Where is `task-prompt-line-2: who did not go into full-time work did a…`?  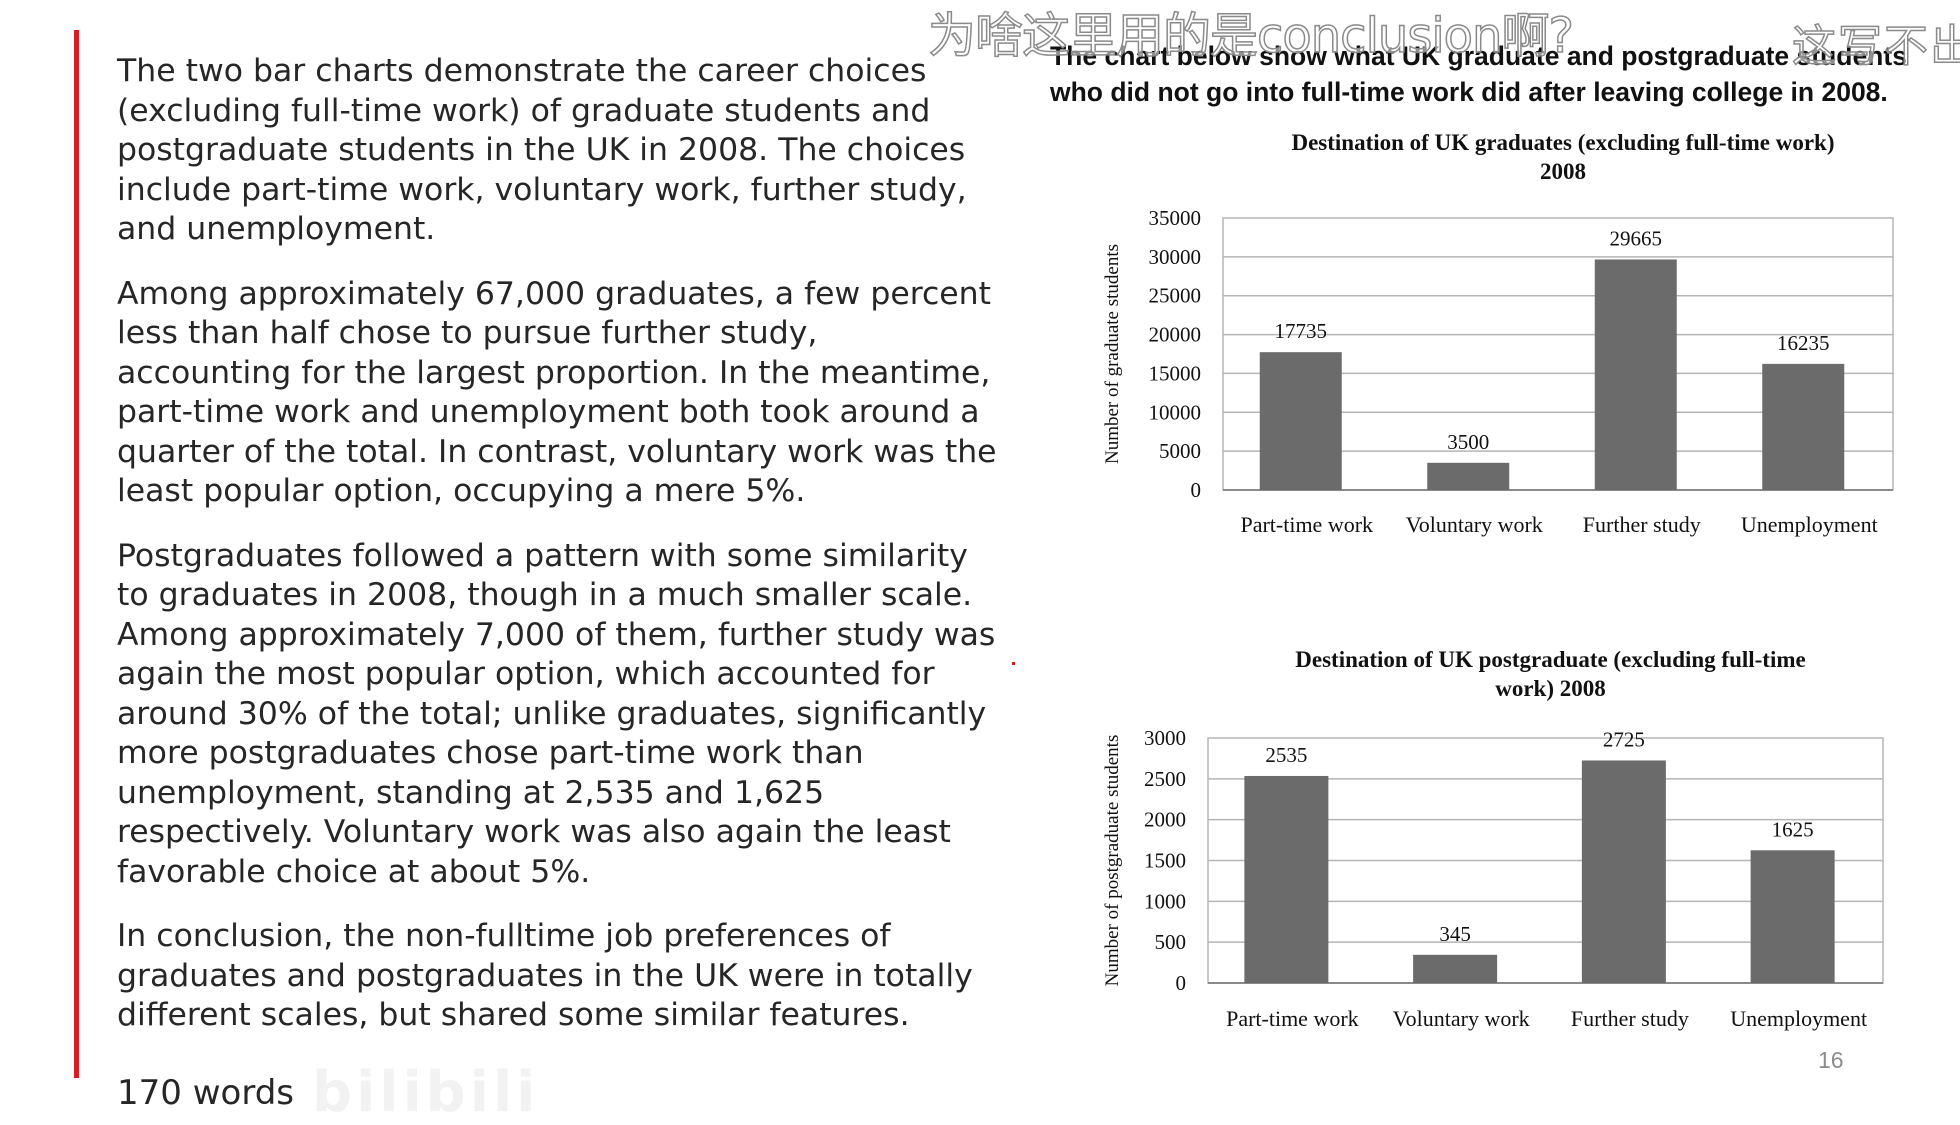 task-prompt-line-2: who did not go into full-time work did a… is located at coordinates (1469, 92).